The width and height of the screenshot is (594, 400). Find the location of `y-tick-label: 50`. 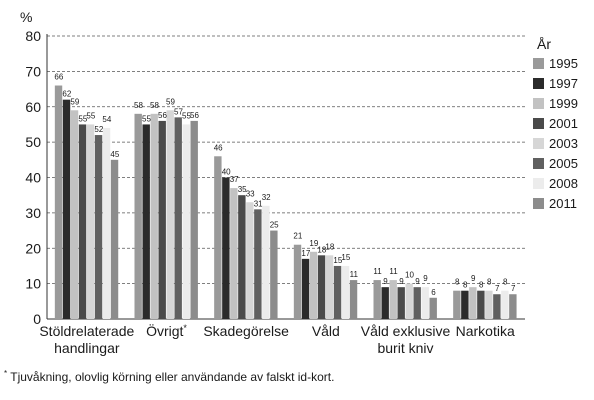

y-tick-label: 50 is located at coordinates (33, 142).